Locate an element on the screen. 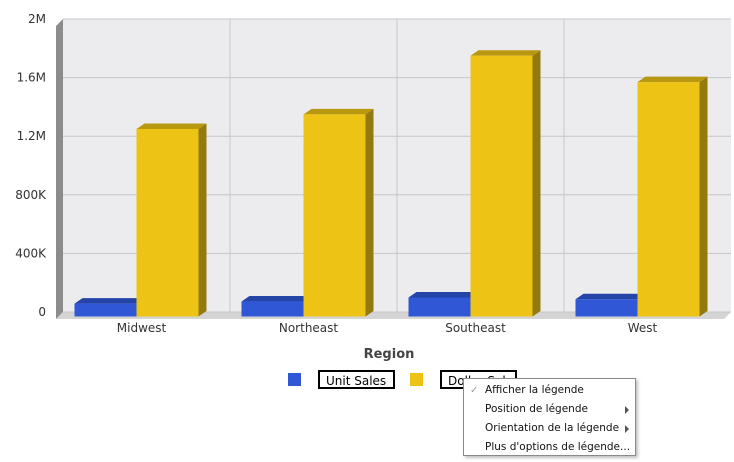 Image resolution: width=734 pixels, height=462 pixels. menu-item-legend-position: Position de légende is located at coordinates (549, 409).